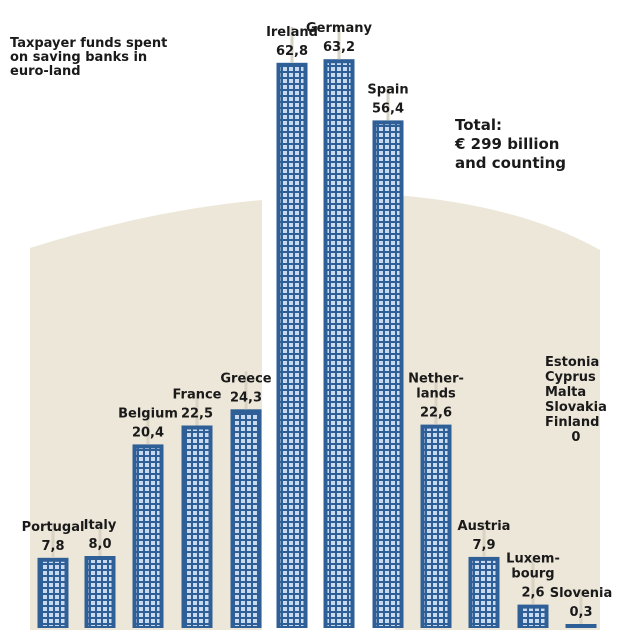  I want to click on value-label: 24,3, so click(246, 397).